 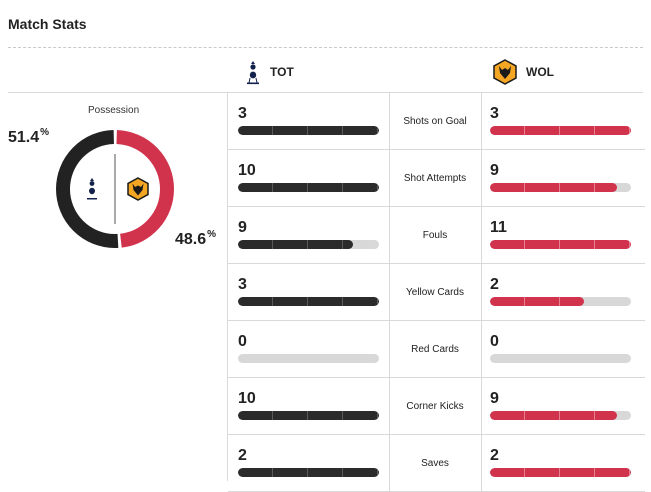 I want to click on stat-home-value: 0, so click(x=242, y=341).